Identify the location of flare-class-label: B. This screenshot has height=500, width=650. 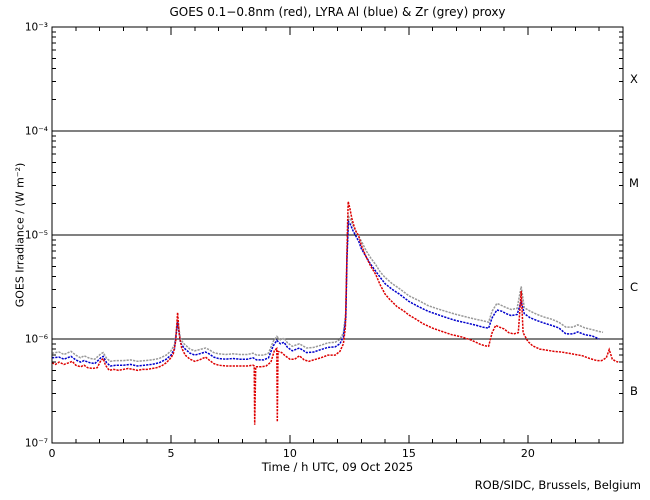
(634, 391).